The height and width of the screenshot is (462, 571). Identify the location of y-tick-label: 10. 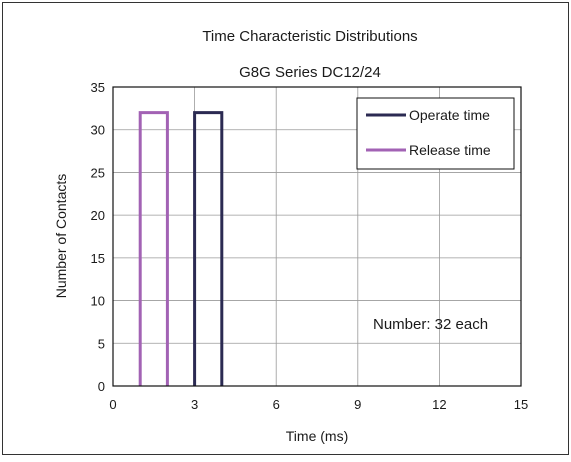
(98, 301).